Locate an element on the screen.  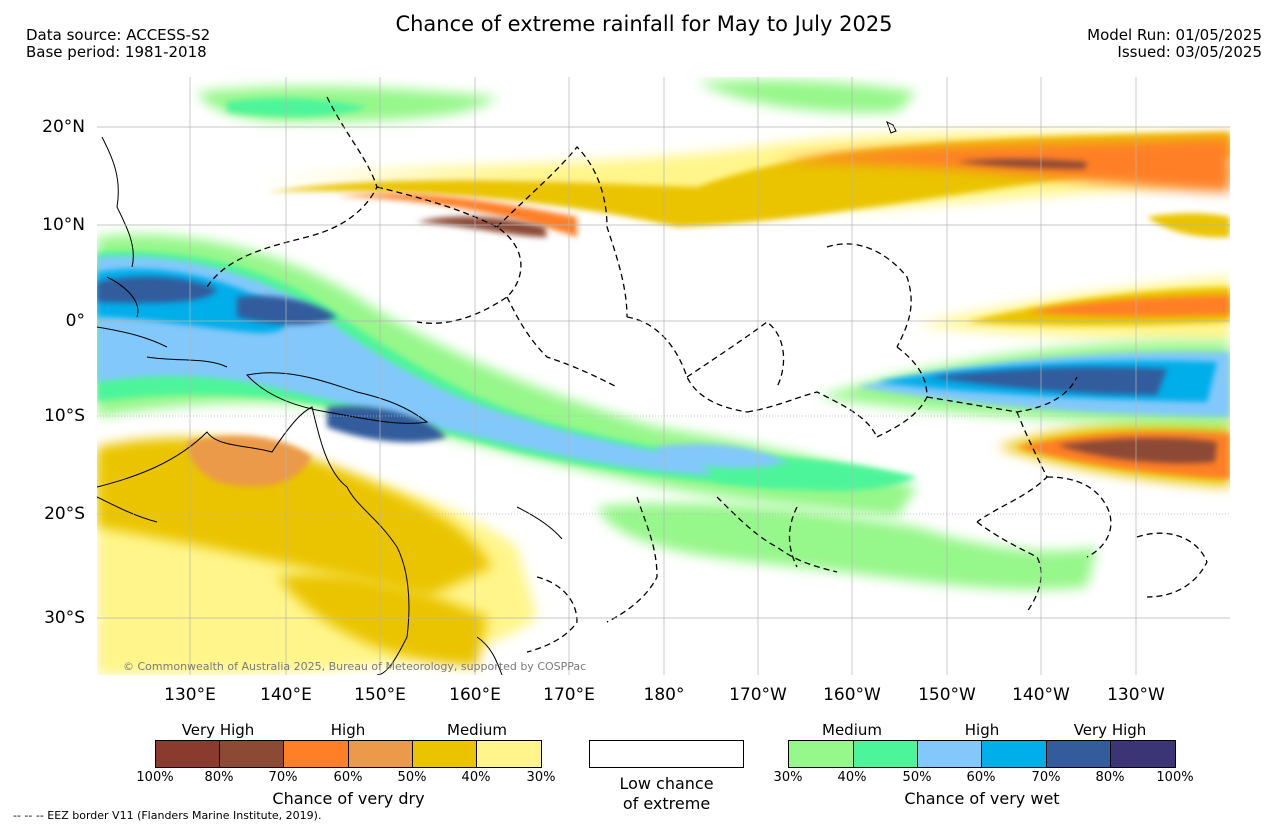
dry-category-very-high: Very High is located at coordinates (218, 730).